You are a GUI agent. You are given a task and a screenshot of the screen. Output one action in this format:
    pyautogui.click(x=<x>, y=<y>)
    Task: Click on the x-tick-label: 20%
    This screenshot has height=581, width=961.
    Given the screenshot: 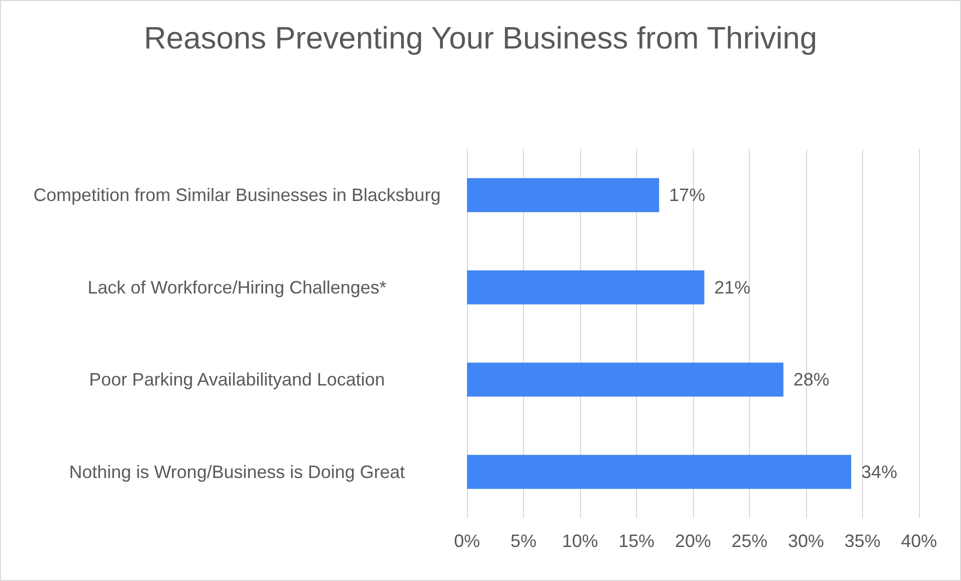 What is the action you would take?
    pyautogui.click(x=693, y=541)
    